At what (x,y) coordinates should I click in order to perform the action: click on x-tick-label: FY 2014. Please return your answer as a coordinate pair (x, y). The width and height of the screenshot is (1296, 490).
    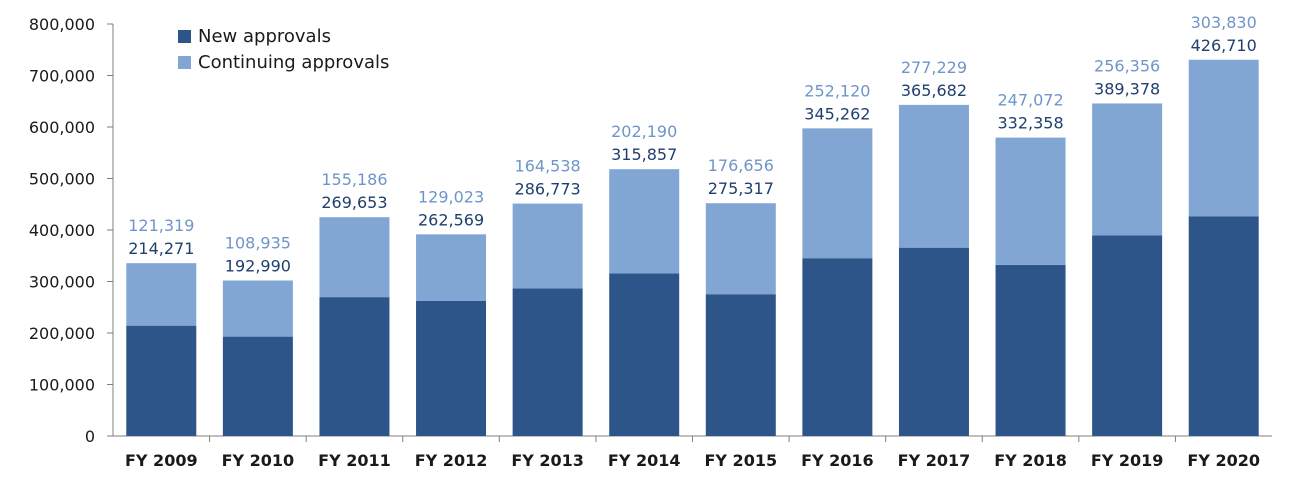
    Looking at the image, I should click on (644, 460).